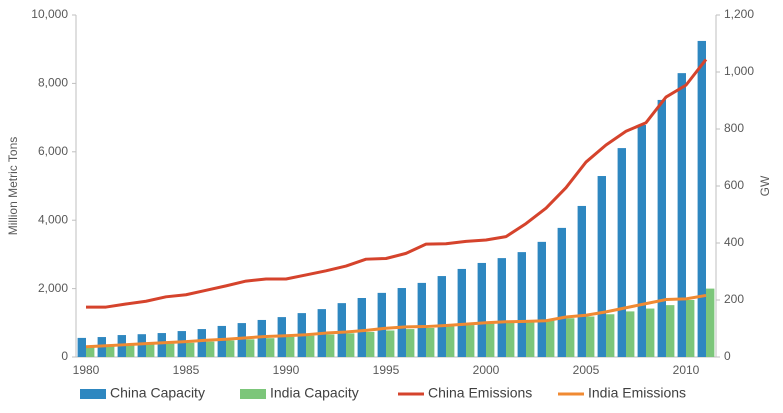 This screenshot has width=783, height=413. I want to click on legend-label: India Capacity, so click(314, 393).